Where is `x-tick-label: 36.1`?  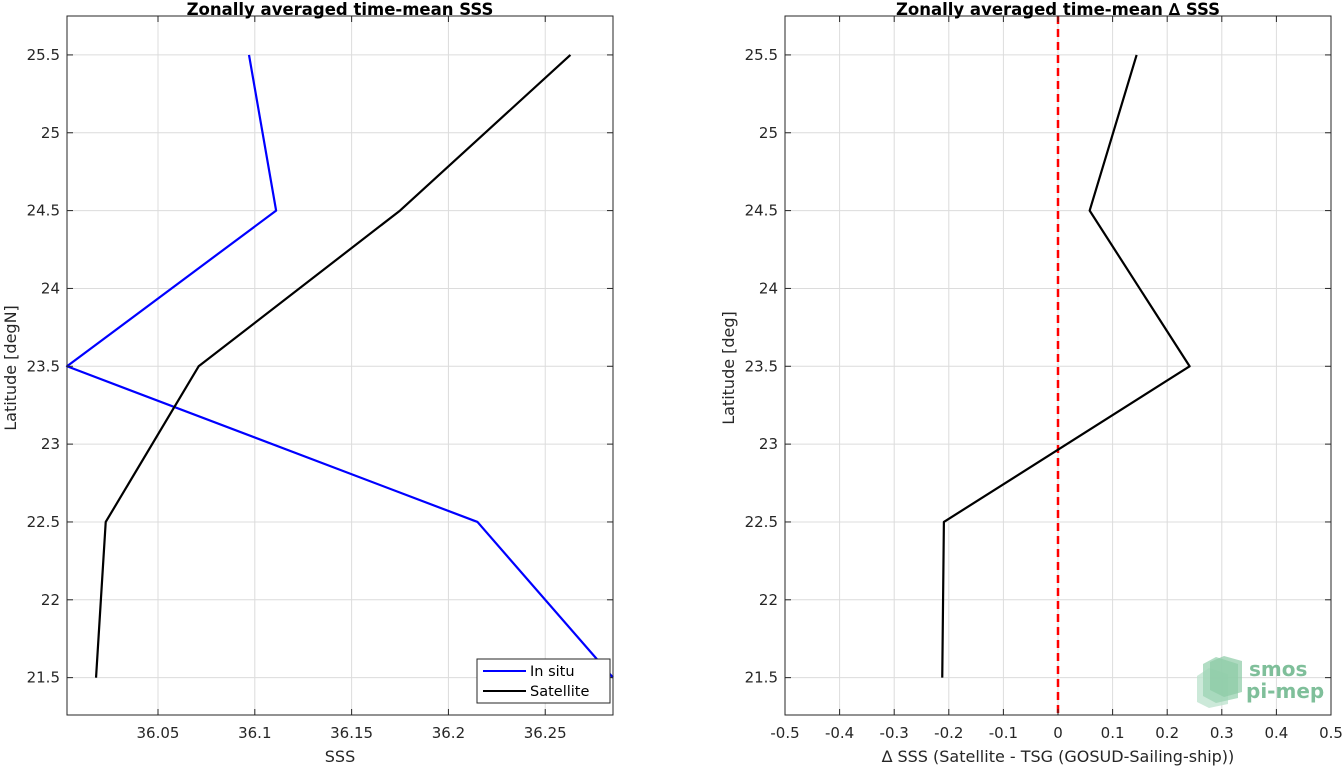 x-tick-label: 36.1 is located at coordinates (254, 733).